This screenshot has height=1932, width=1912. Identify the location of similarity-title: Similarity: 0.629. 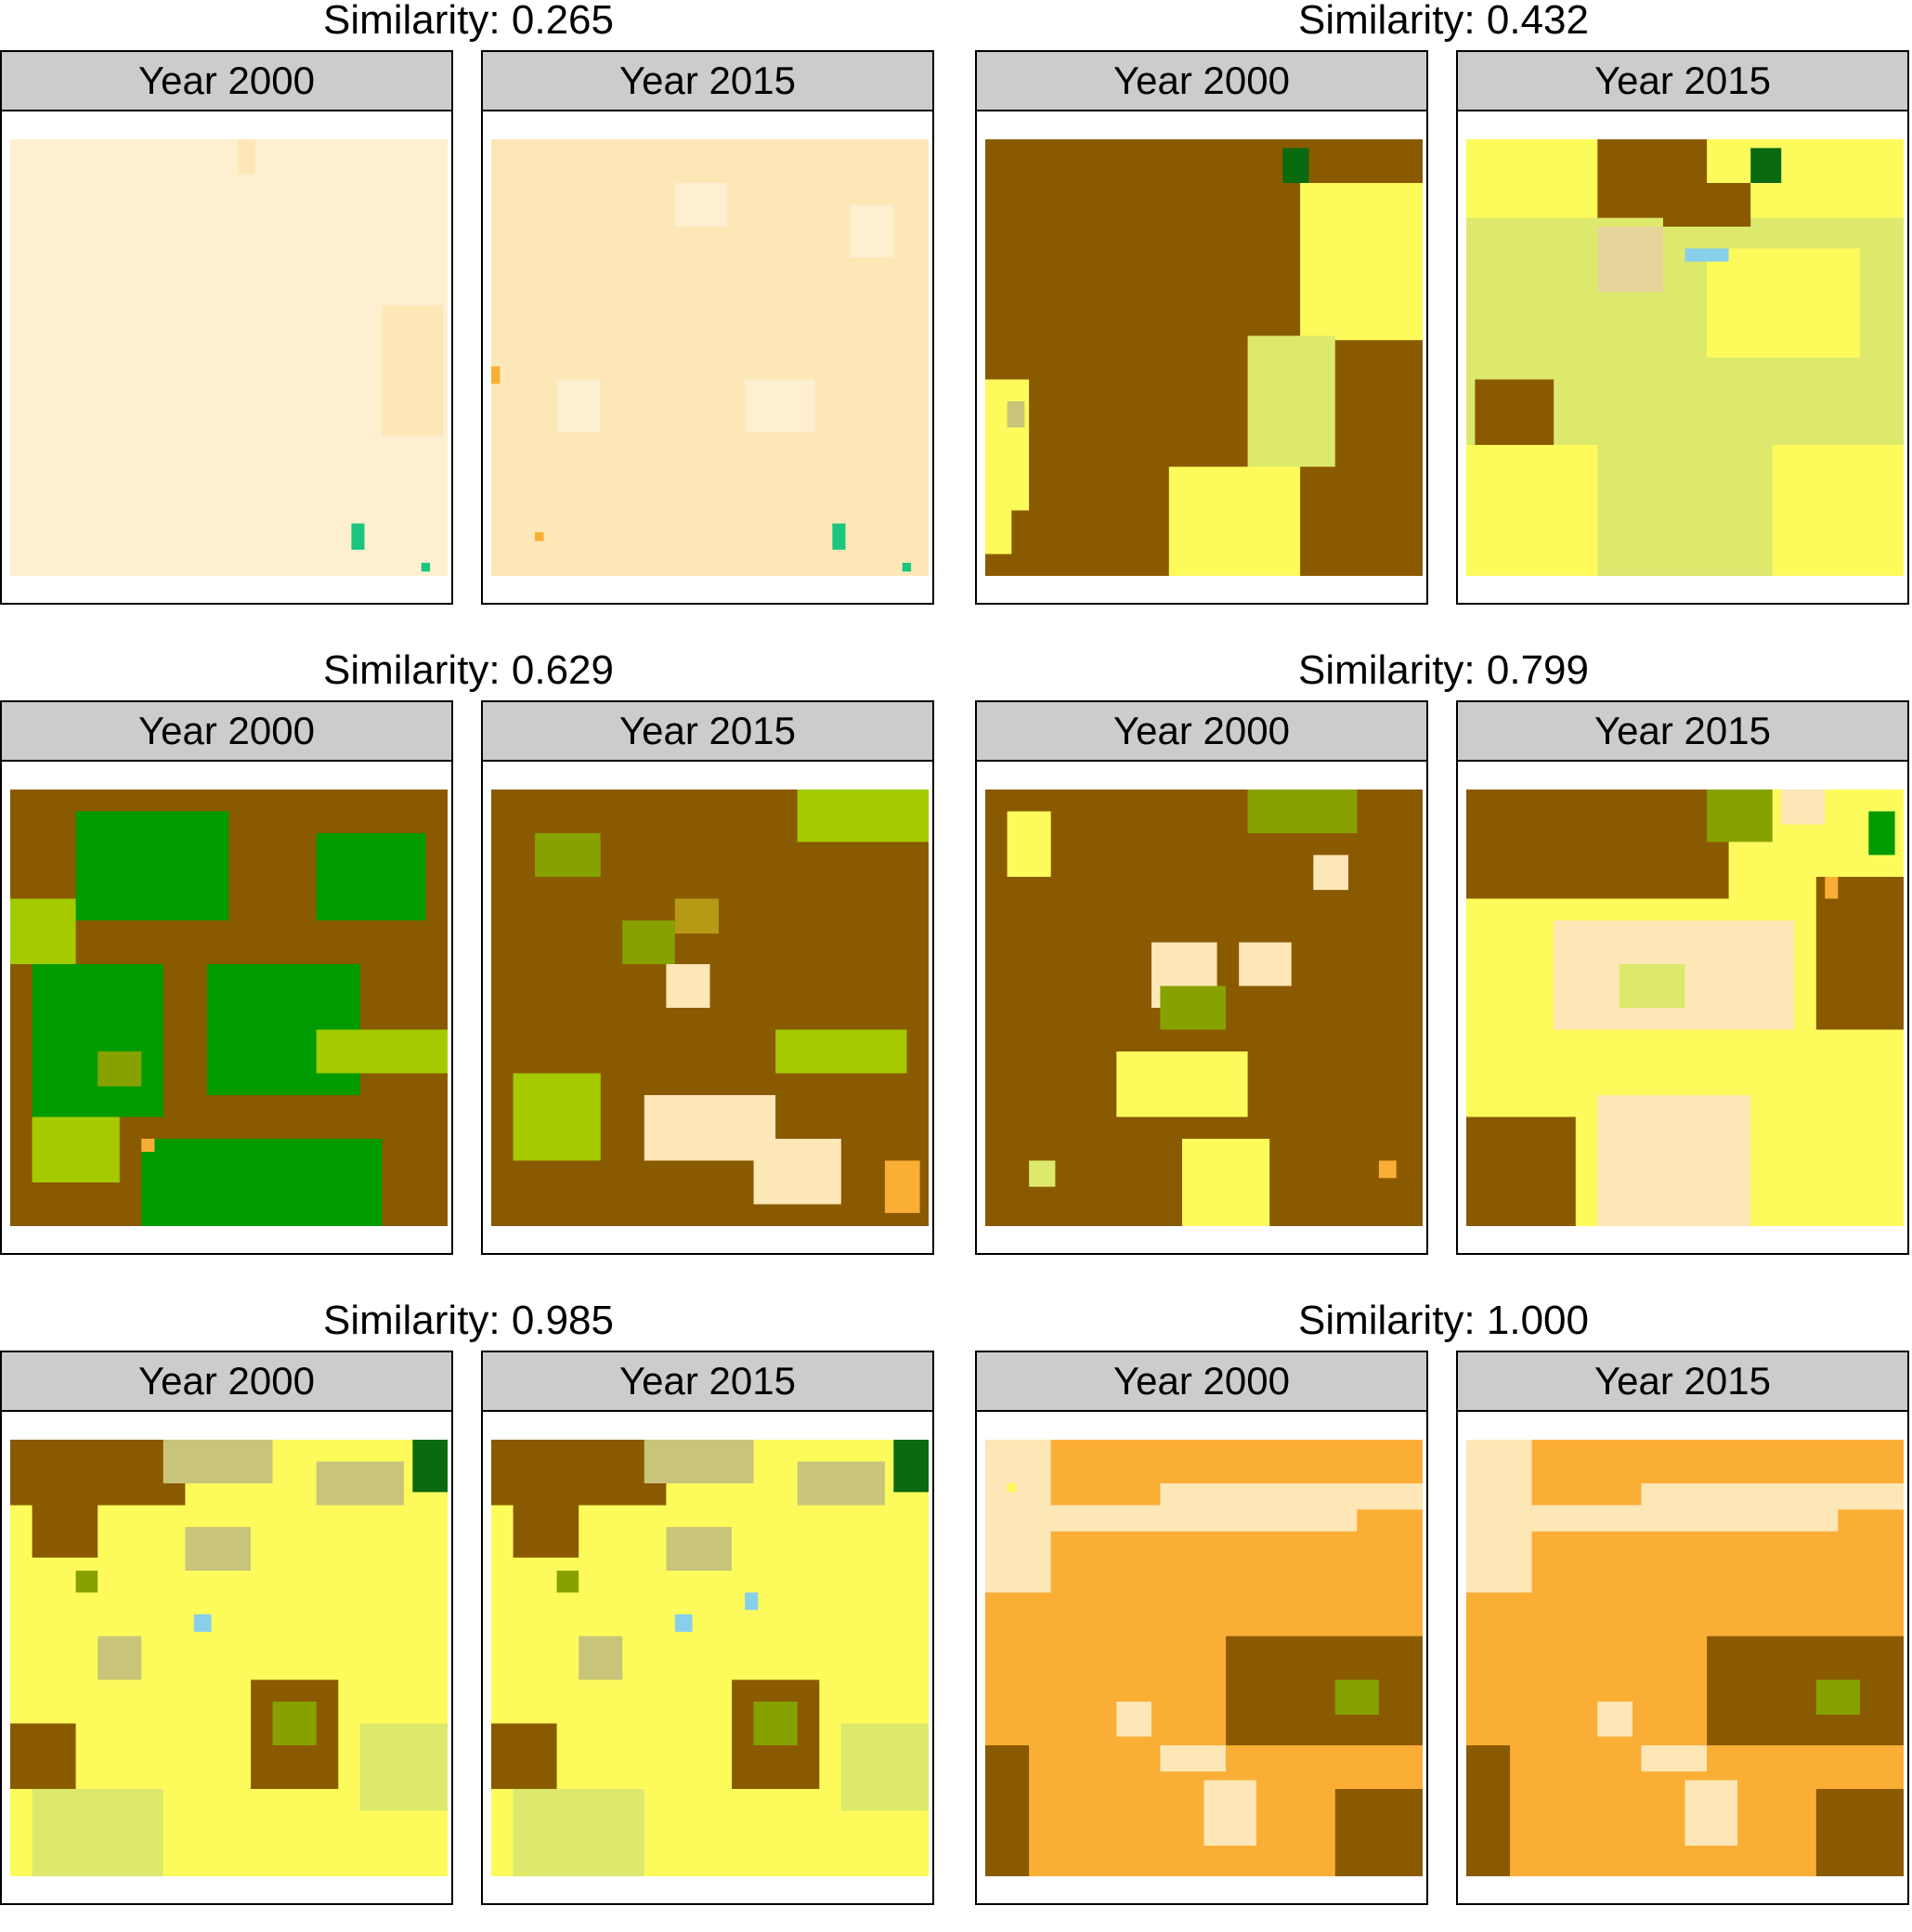
(468, 670).